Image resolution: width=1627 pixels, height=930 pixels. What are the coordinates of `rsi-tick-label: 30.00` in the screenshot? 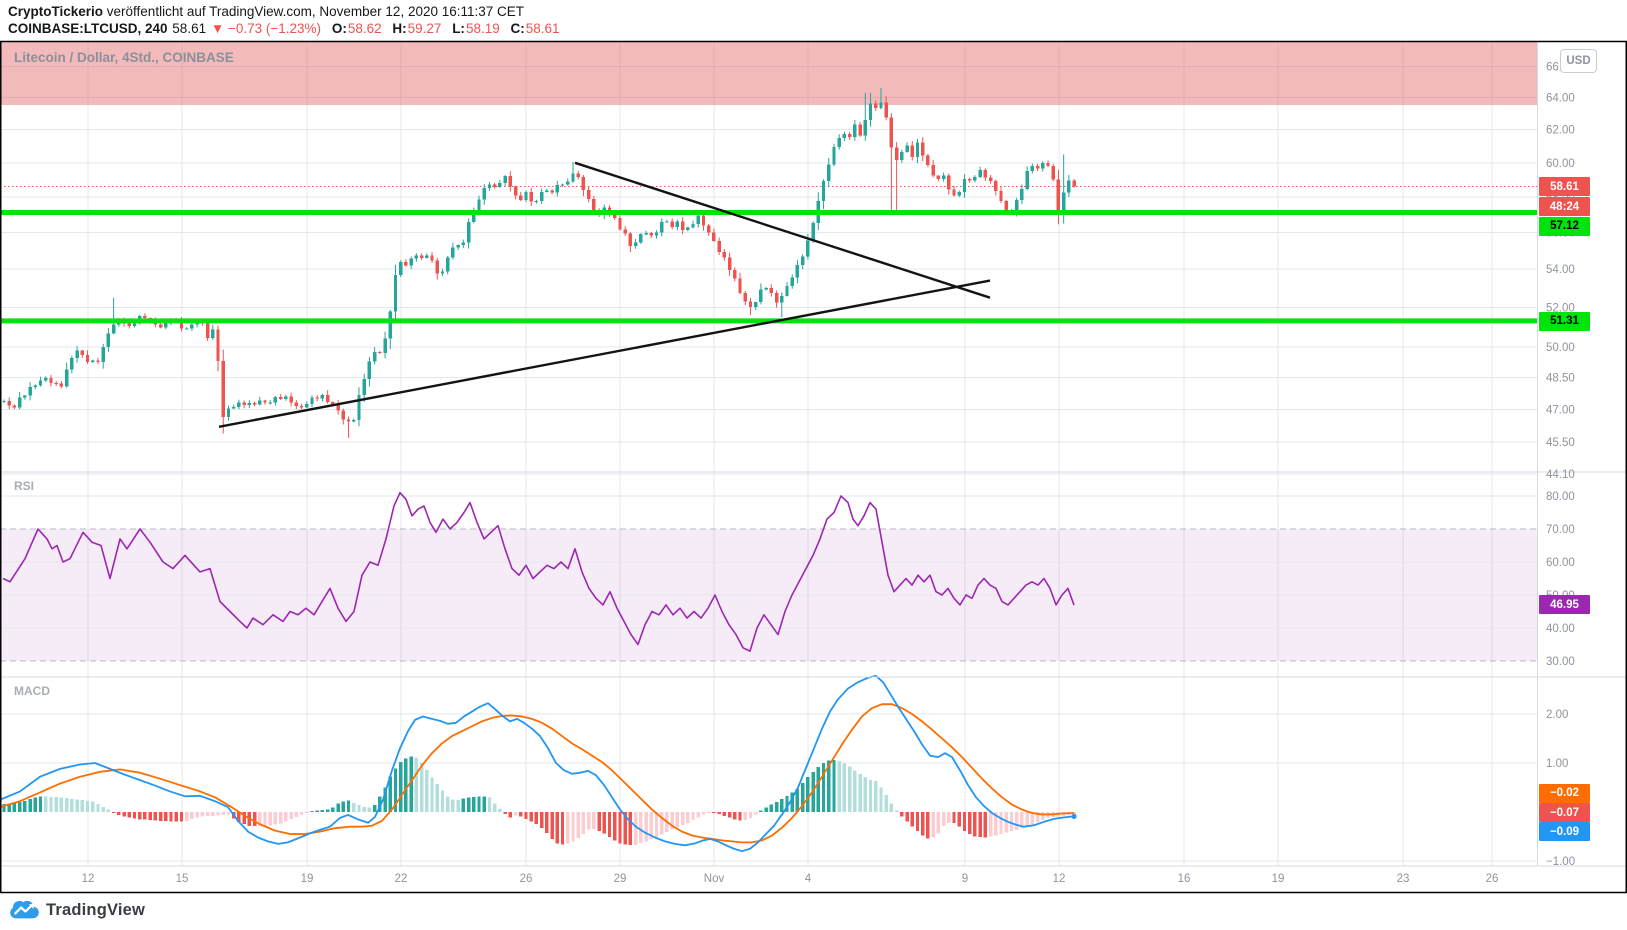 It's located at (1560, 662).